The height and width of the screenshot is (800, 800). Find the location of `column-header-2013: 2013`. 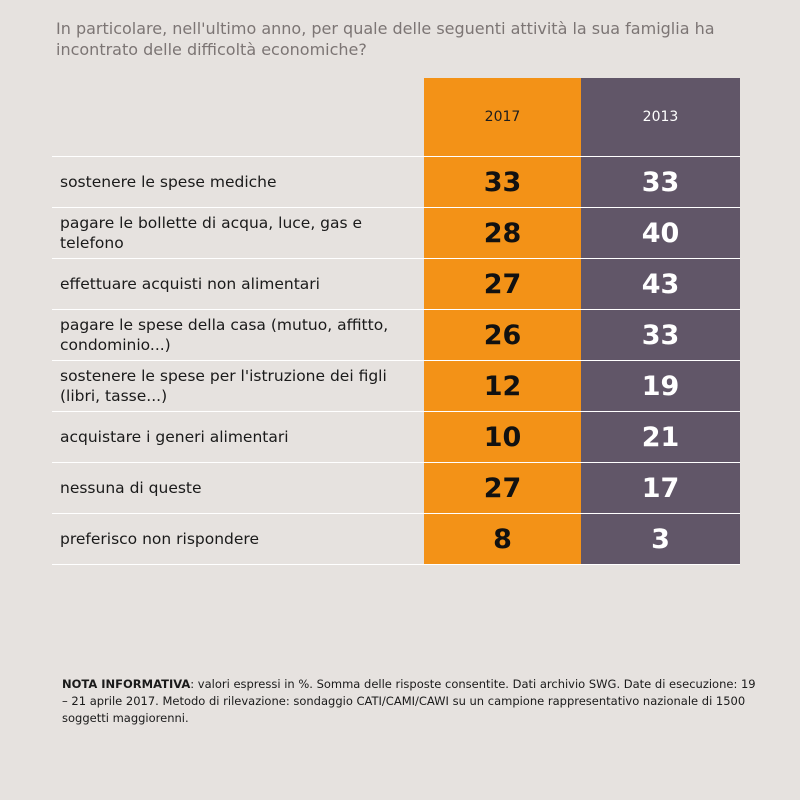

column-header-2013: 2013 is located at coordinates (660, 117).